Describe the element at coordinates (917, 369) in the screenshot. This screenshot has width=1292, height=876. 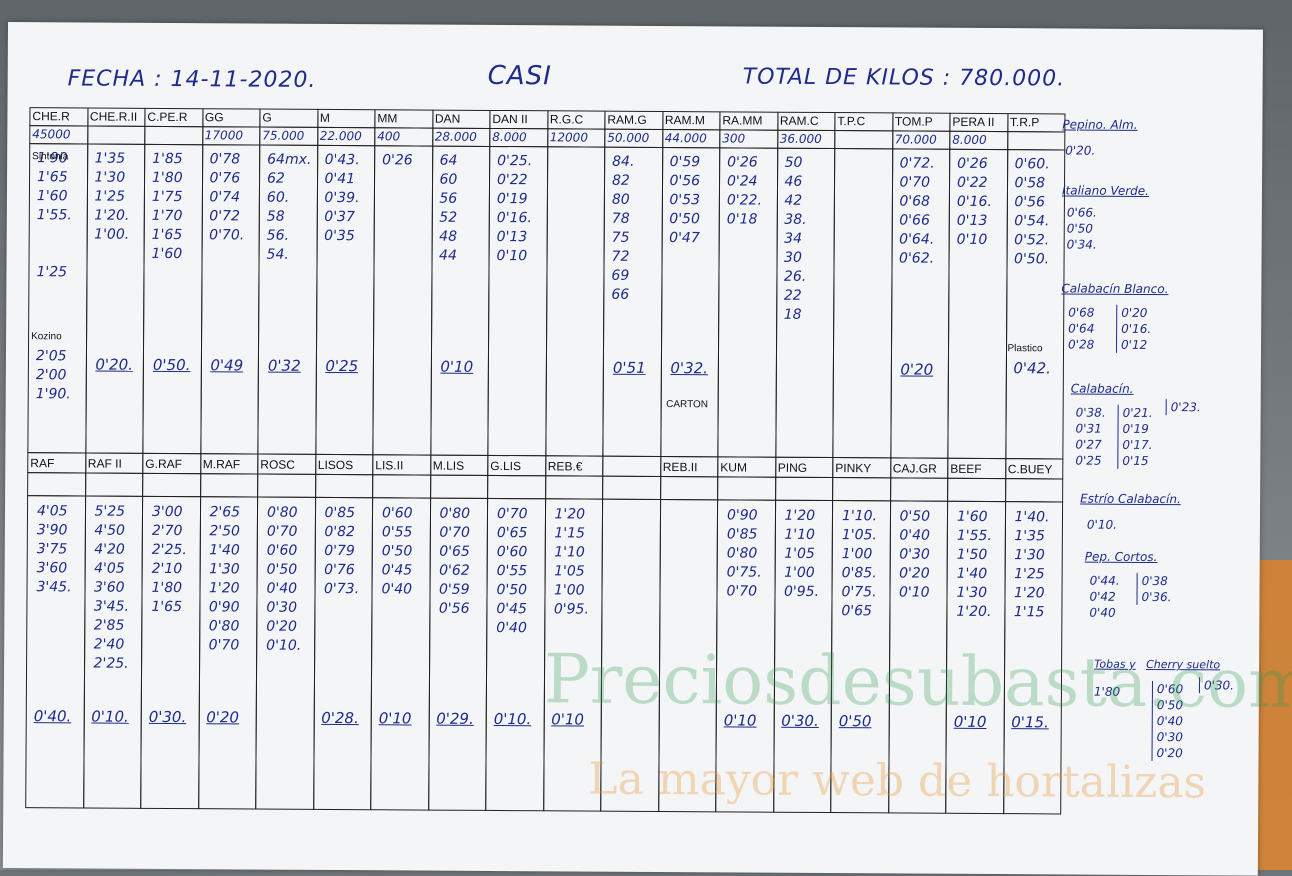
I see `top-column-final: 0'20` at that location.